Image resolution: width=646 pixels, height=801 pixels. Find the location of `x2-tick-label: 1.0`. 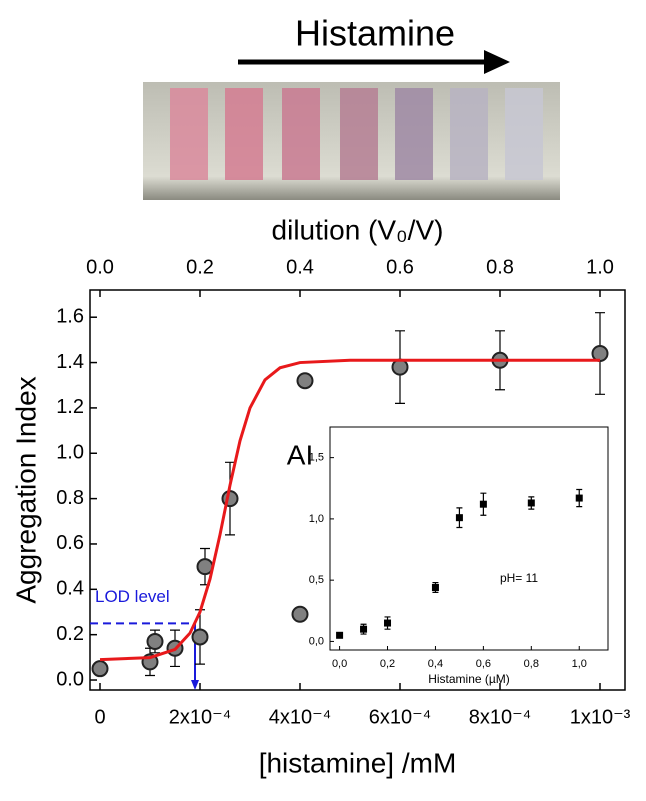

x2-tick-label: 1.0 is located at coordinates (600, 267).